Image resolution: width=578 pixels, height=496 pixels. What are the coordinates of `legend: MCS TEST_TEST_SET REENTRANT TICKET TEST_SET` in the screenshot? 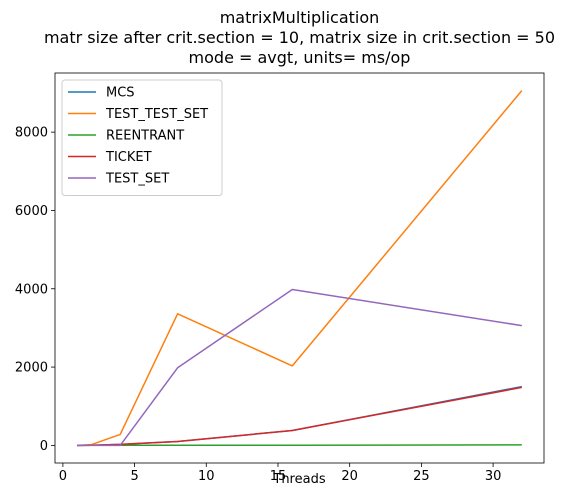 It's located at (142, 137).